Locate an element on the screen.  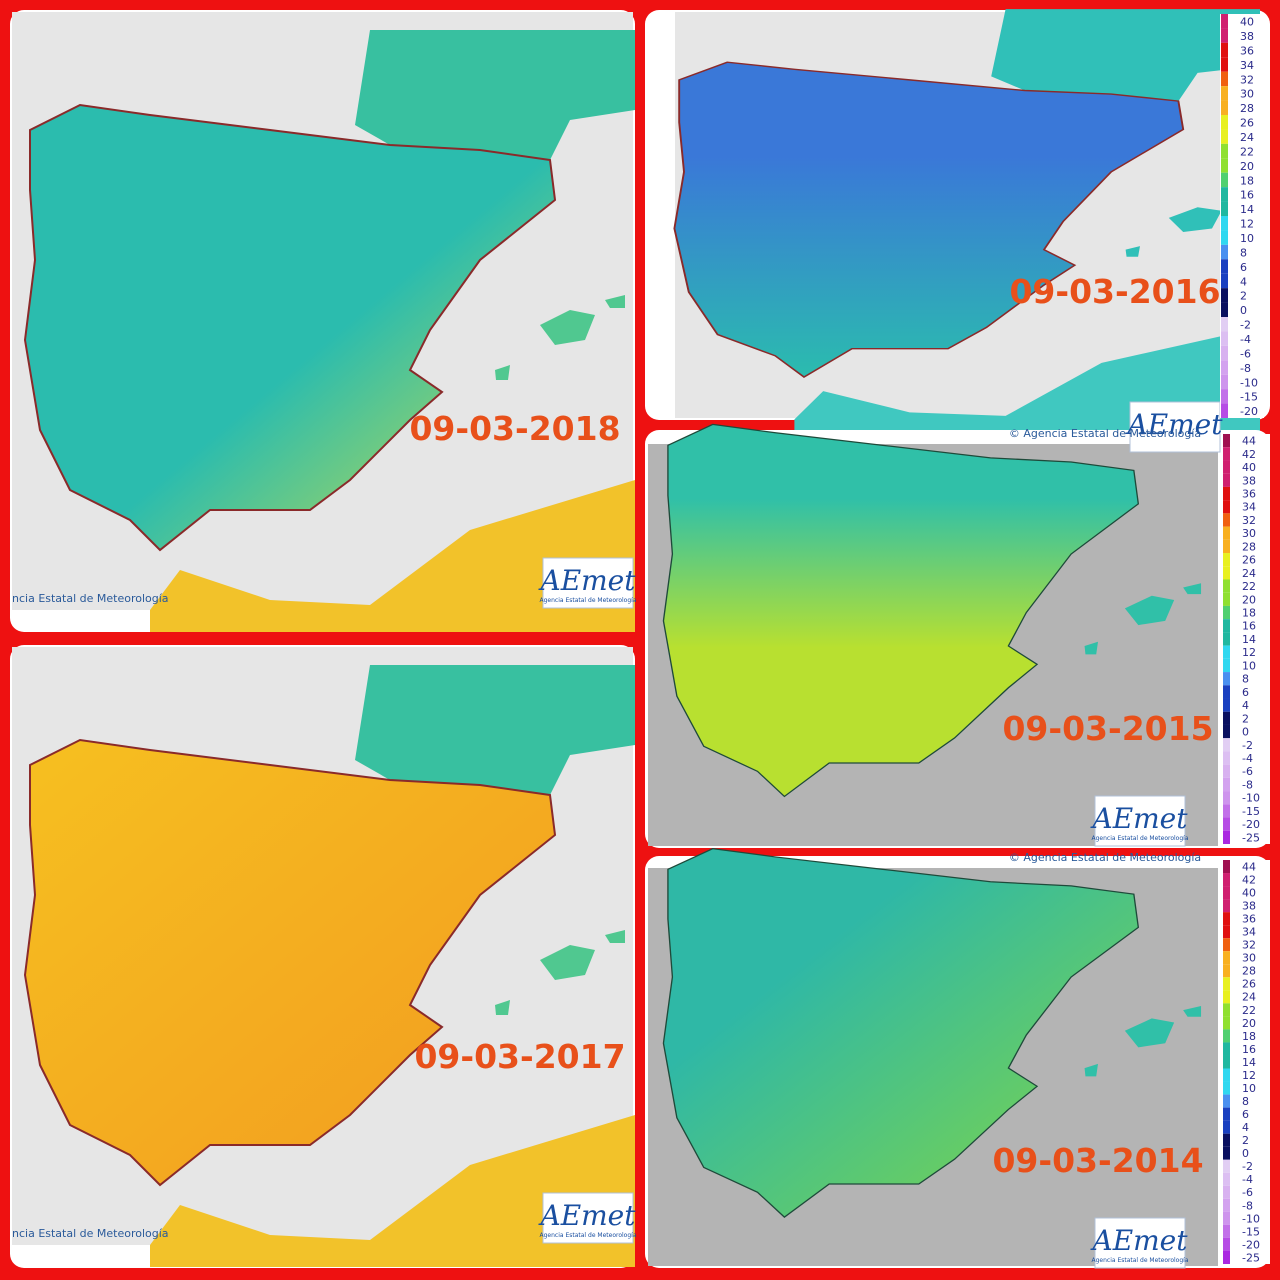
legend-label: -2 is located at coordinates (1247, 1166).